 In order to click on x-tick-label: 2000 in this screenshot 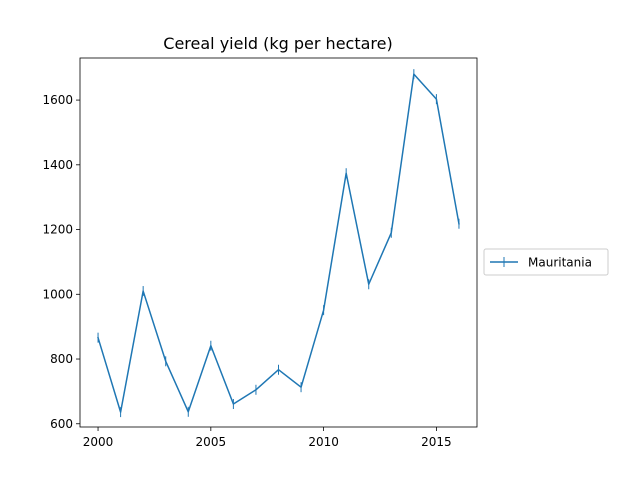, I will do `click(98, 442)`.